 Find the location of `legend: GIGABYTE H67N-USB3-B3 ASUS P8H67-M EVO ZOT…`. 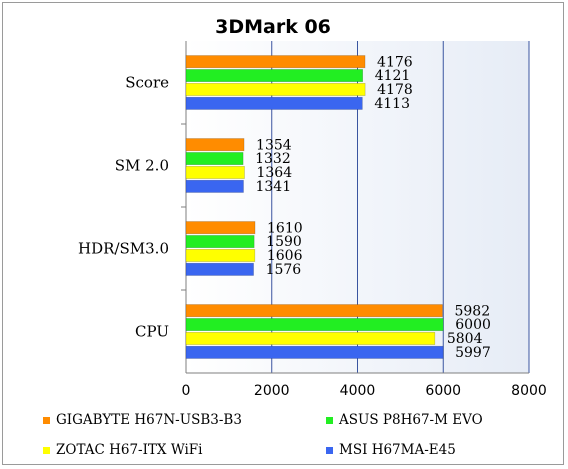

legend: GIGABYTE H67N-USB3-B3 ASUS P8H67-M EVO ZOT… is located at coordinates (263, 435).